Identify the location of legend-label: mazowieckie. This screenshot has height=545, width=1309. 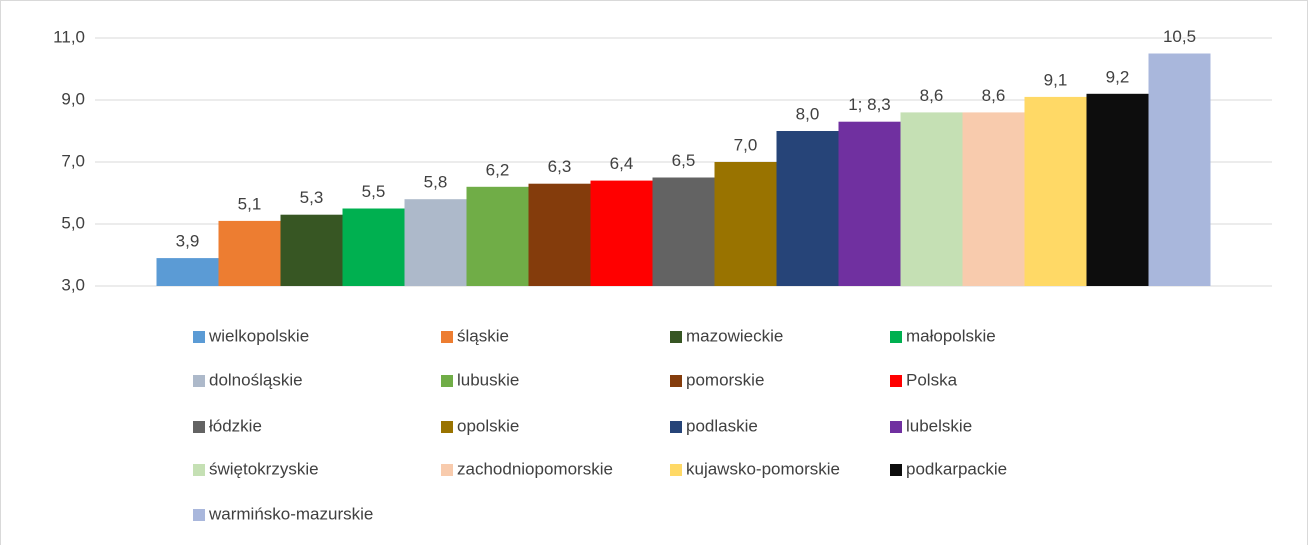
(734, 335).